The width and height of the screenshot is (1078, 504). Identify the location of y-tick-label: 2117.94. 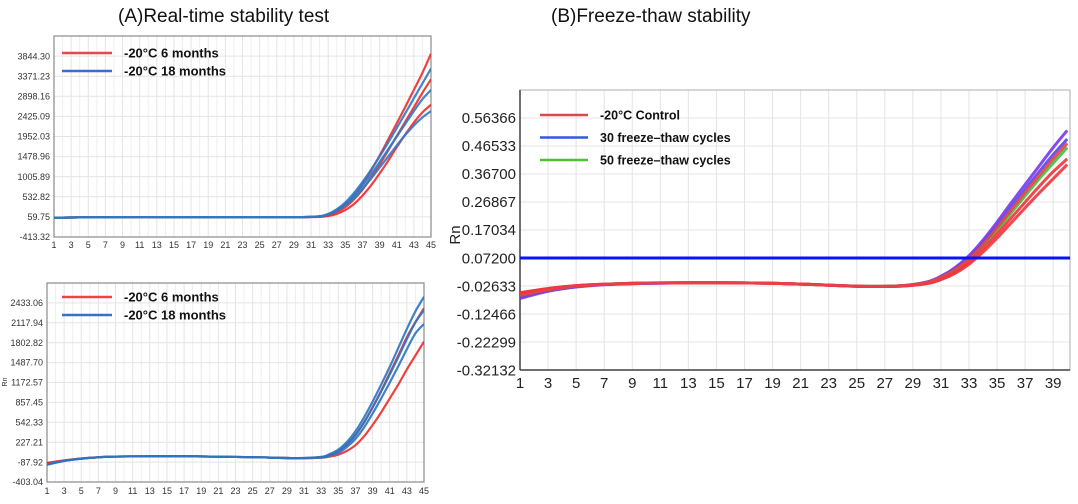
(27, 323).